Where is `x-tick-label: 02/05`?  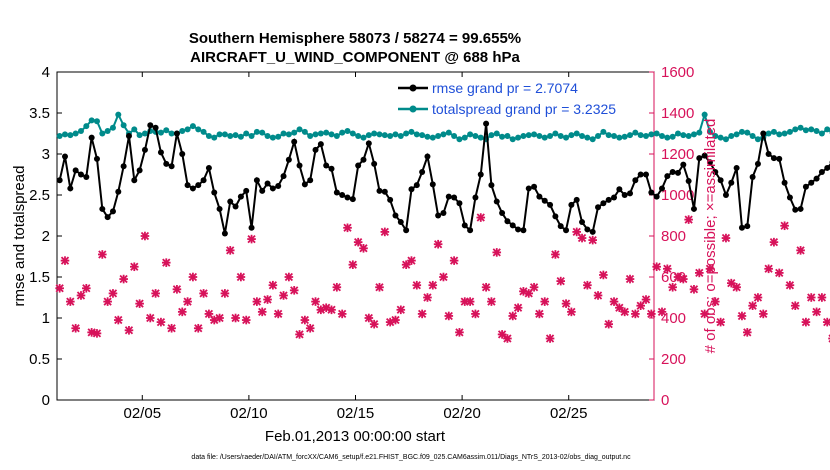
x-tick-label: 02/05 is located at coordinates (143, 413).